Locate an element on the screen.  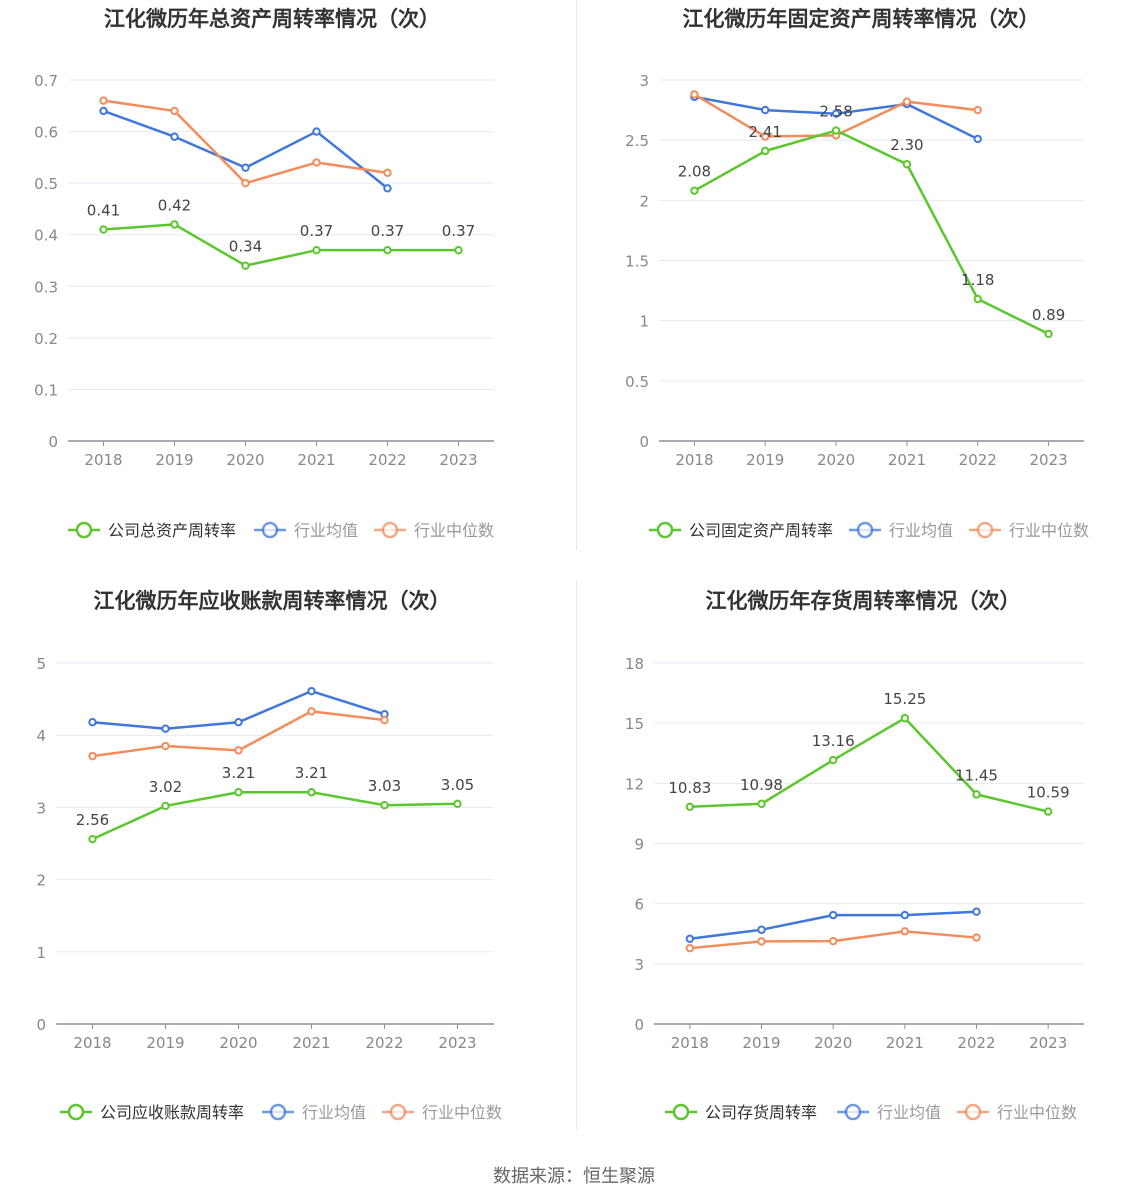
y-tick-label: 2.5 is located at coordinates (637, 141).